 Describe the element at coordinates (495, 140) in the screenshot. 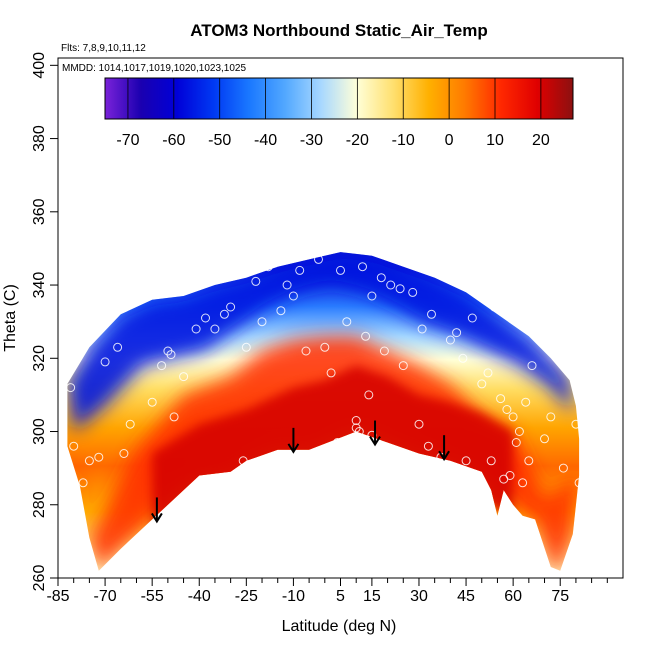

I see `colorbar-tick-label: 10` at that location.